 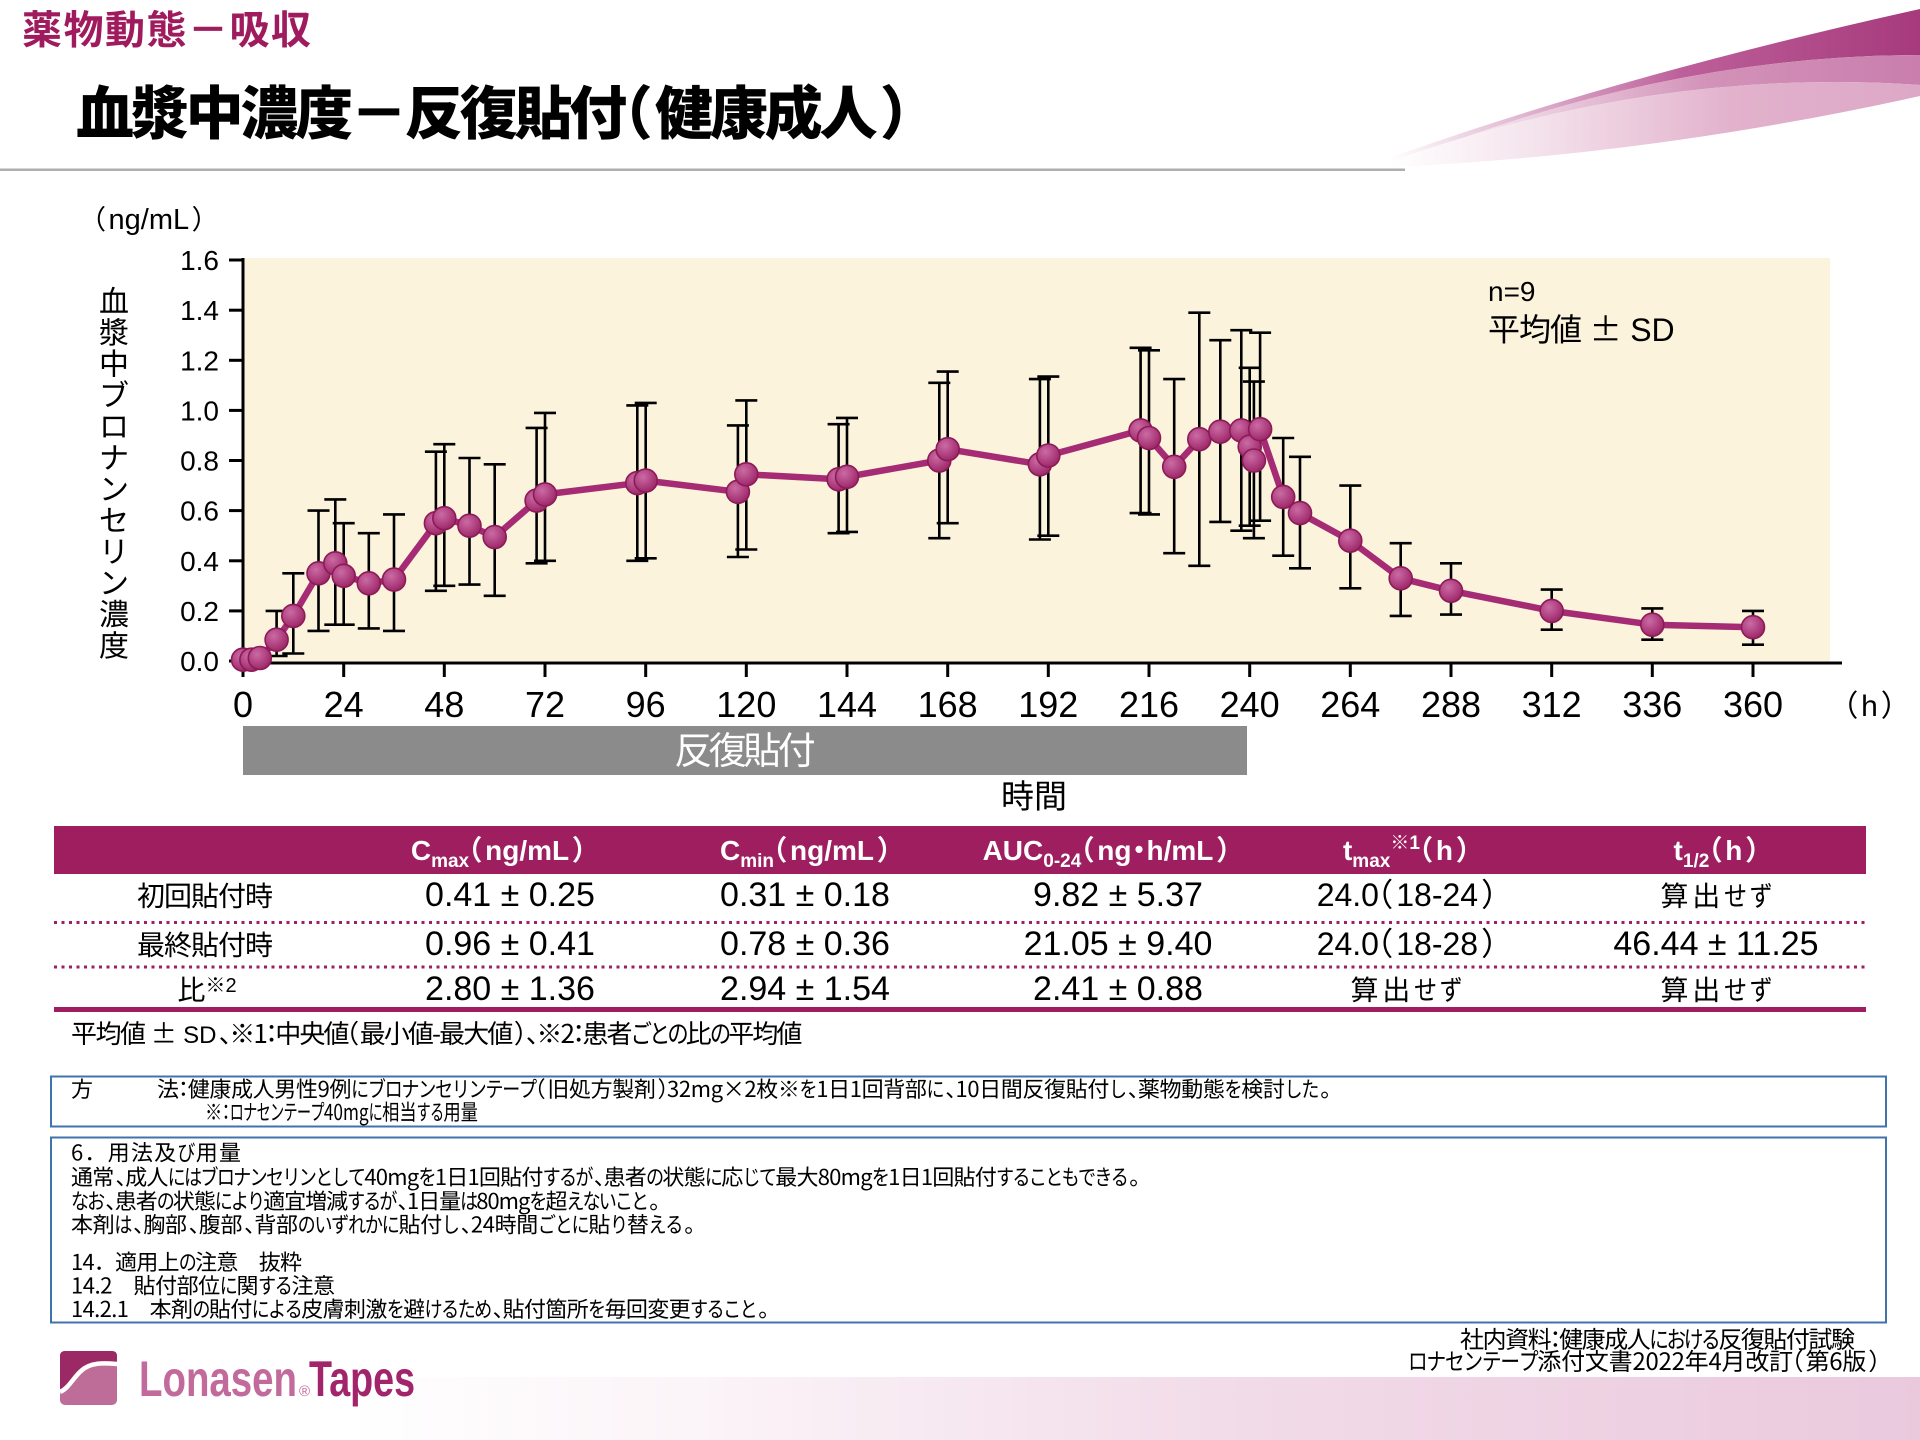 What do you see at coordinates (344, 704) in the screenshot?
I see `svg-text: 24` at bounding box center [344, 704].